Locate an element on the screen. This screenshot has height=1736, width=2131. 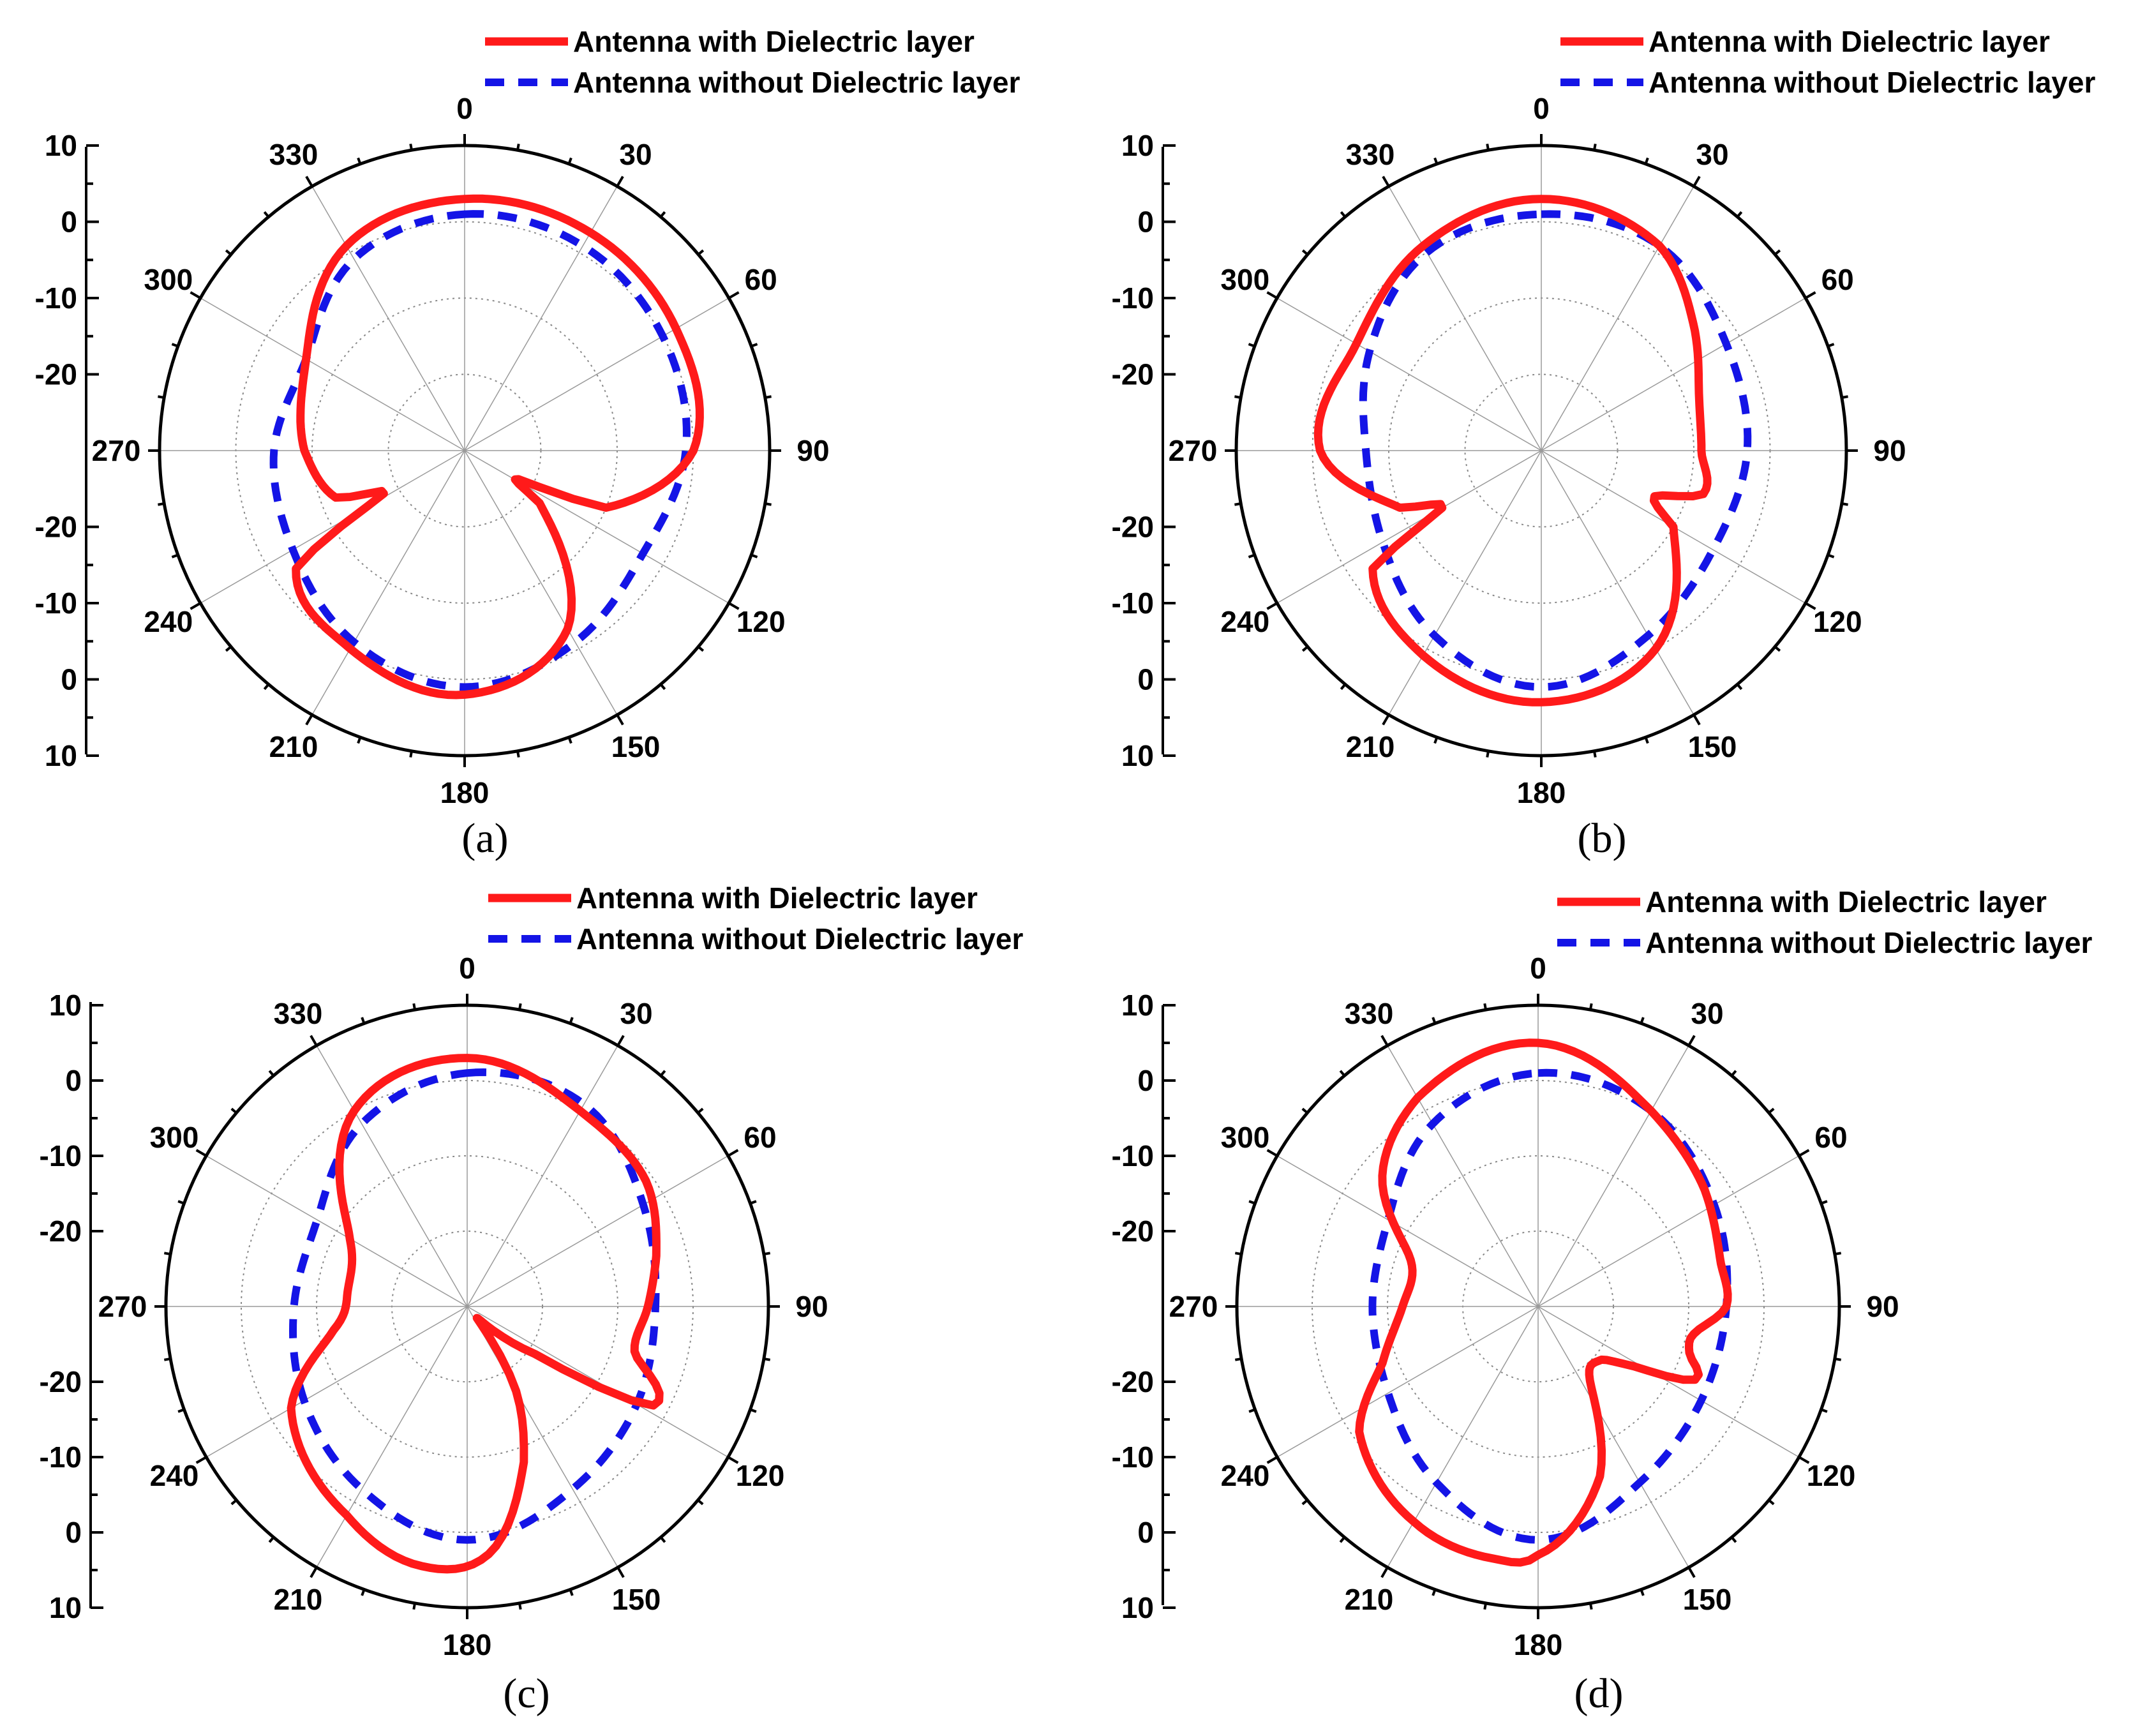
series-without-dielectric-line is located at coordinates (1556, 450).